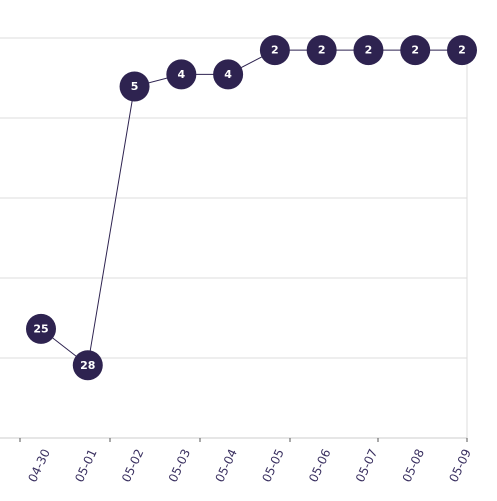 This screenshot has height=501, width=497. I want to click on x-tick-label: 05-05, so click(272, 466).